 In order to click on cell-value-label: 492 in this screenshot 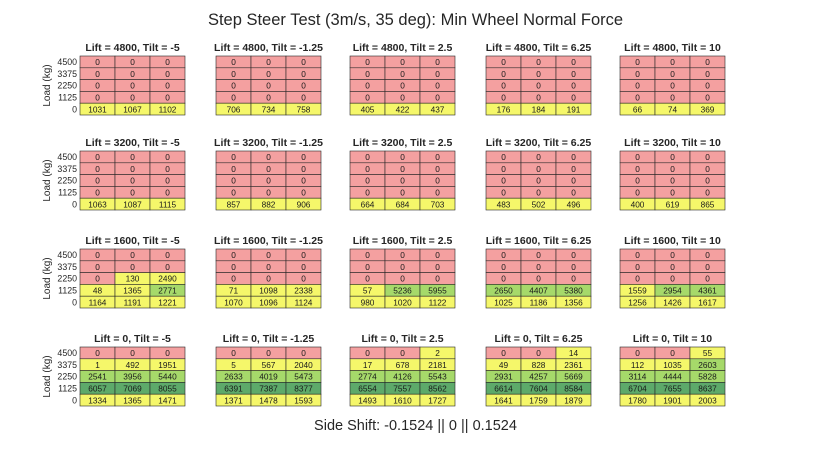, I will do `click(133, 365)`.